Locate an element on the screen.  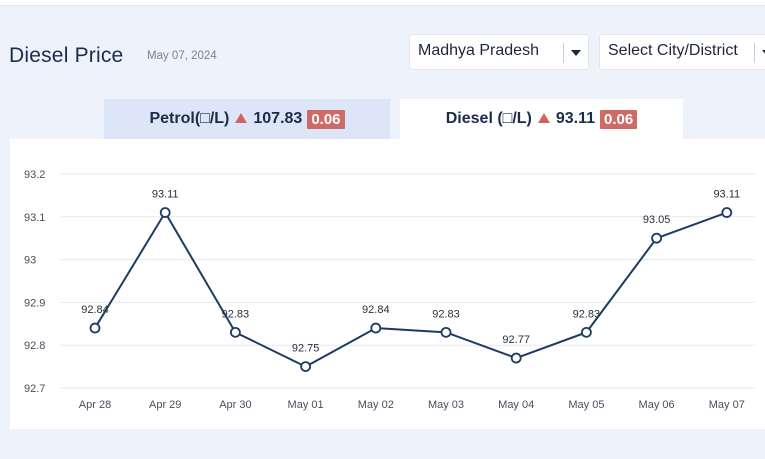
y-tick-label: 92.7 is located at coordinates (34, 389).